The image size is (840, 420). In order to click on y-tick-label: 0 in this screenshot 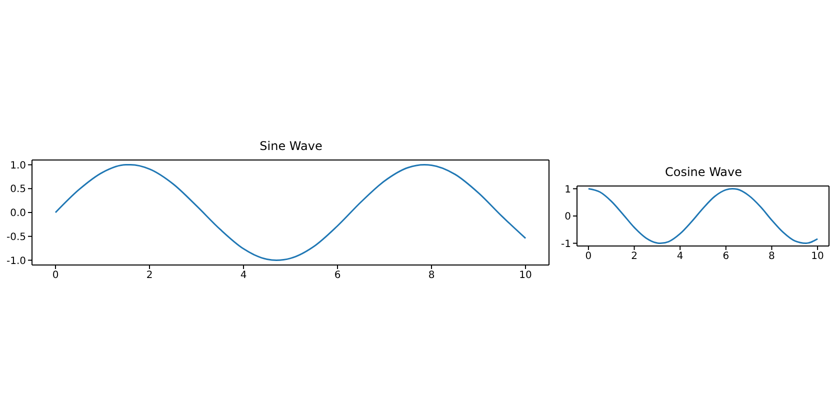, I will do `click(567, 217)`.